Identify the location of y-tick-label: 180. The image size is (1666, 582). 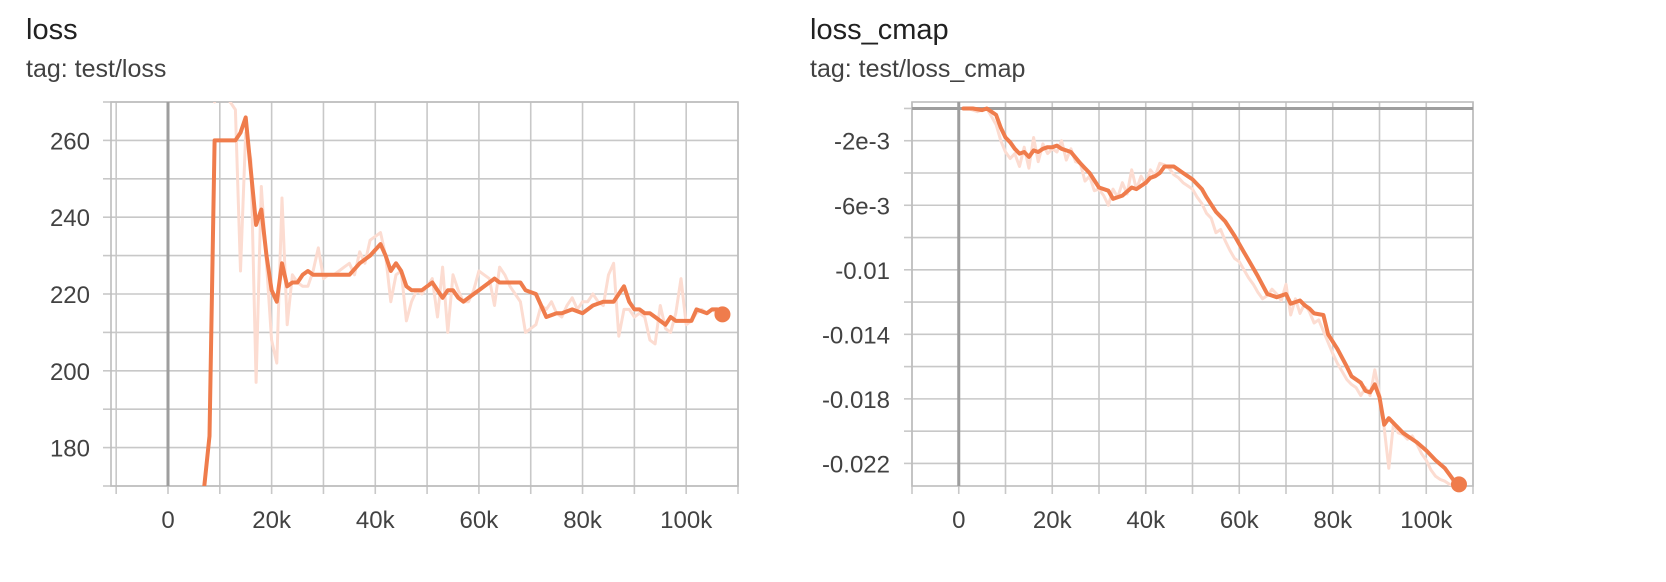
(70, 449).